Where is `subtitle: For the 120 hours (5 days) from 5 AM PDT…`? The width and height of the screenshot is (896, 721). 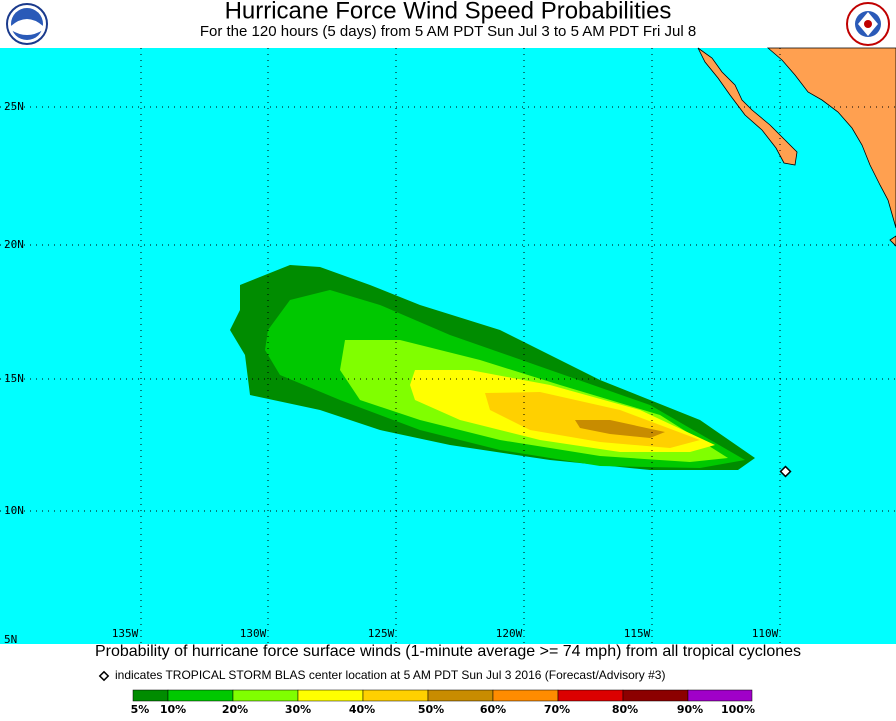
subtitle: For the 120 hours (5 days) from 5 AM PDT… is located at coordinates (448, 31).